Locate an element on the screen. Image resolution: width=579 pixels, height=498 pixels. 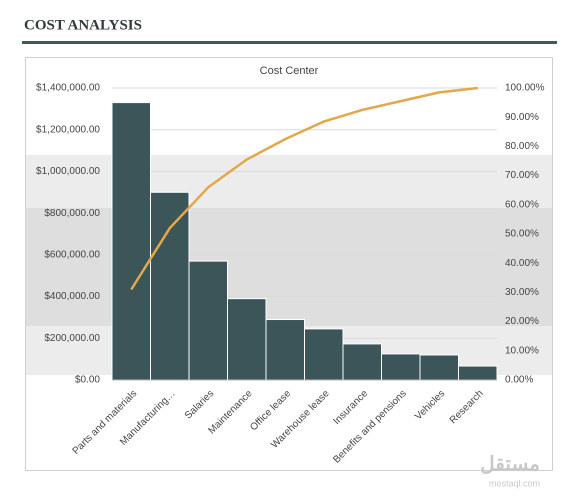
page-title: COST ANALYSIS is located at coordinates (83, 25).